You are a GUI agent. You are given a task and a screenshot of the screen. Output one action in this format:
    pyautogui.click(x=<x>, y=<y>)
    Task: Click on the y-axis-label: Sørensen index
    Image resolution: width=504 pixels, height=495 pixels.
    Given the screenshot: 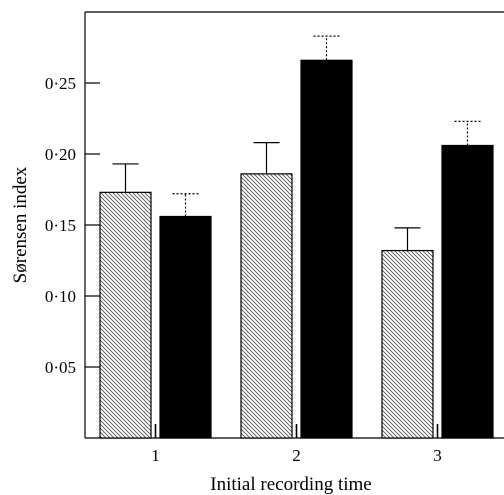 What is the action you would take?
    pyautogui.click(x=20, y=224)
    